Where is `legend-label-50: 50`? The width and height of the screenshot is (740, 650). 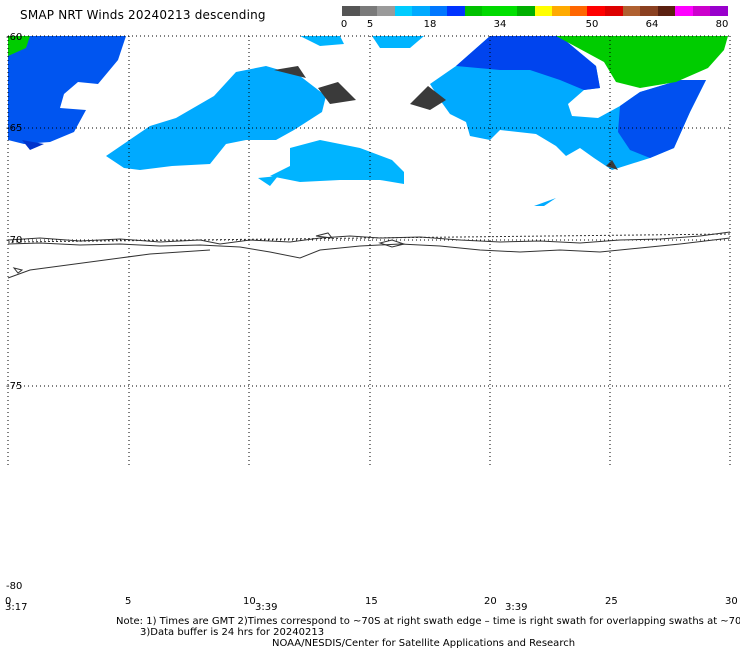 legend-label-50: 50 is located at coordinates (592, 24).